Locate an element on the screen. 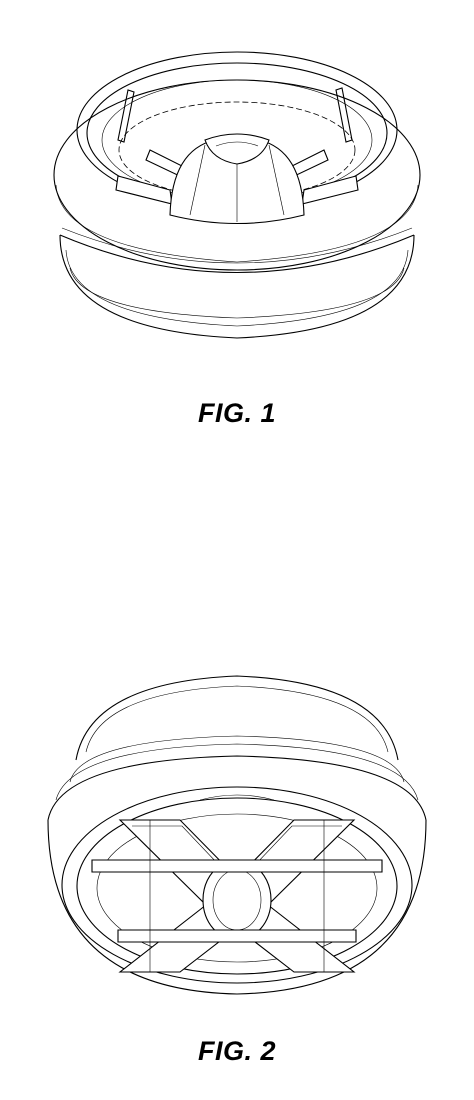 The height and width of the screenshot is (1100, 474). figure-1-caption: FIG. 1 is located at coordinates (237, 413).